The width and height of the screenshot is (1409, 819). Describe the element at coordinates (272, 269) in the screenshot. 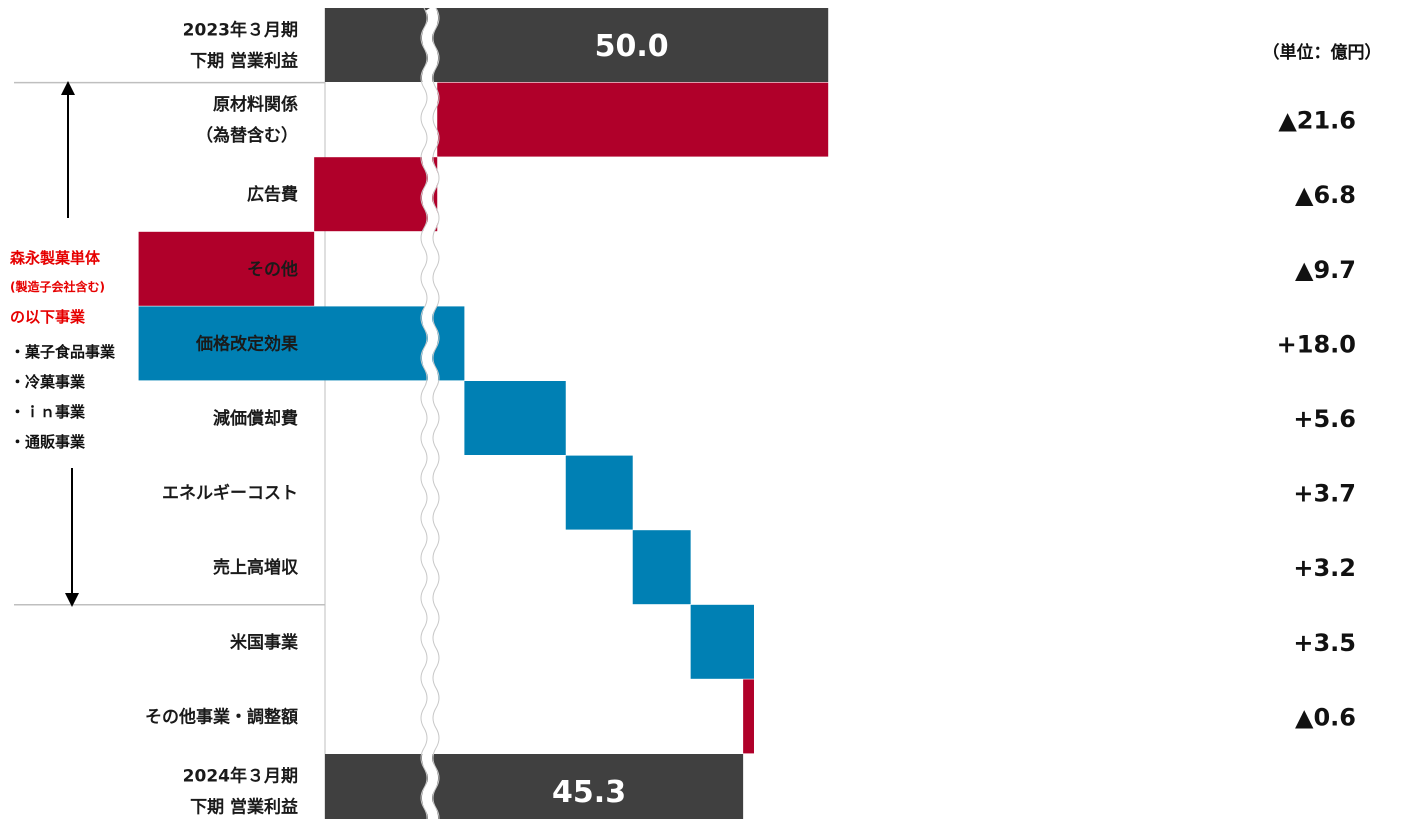

I see `category-label-3: その他` at that location.